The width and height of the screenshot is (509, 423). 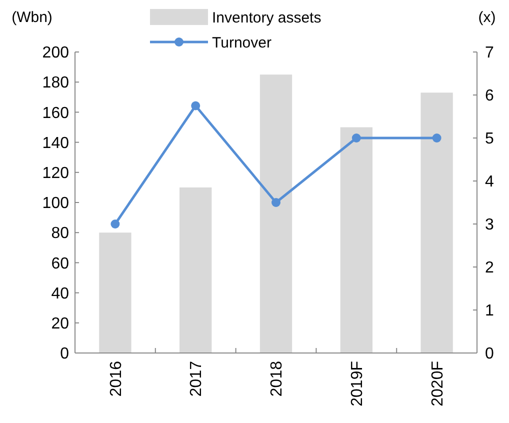 What do you see at coordinates (60, 263) in the screenshot?
I see `y-tick-label: 60` at bounding box center [60, 263].